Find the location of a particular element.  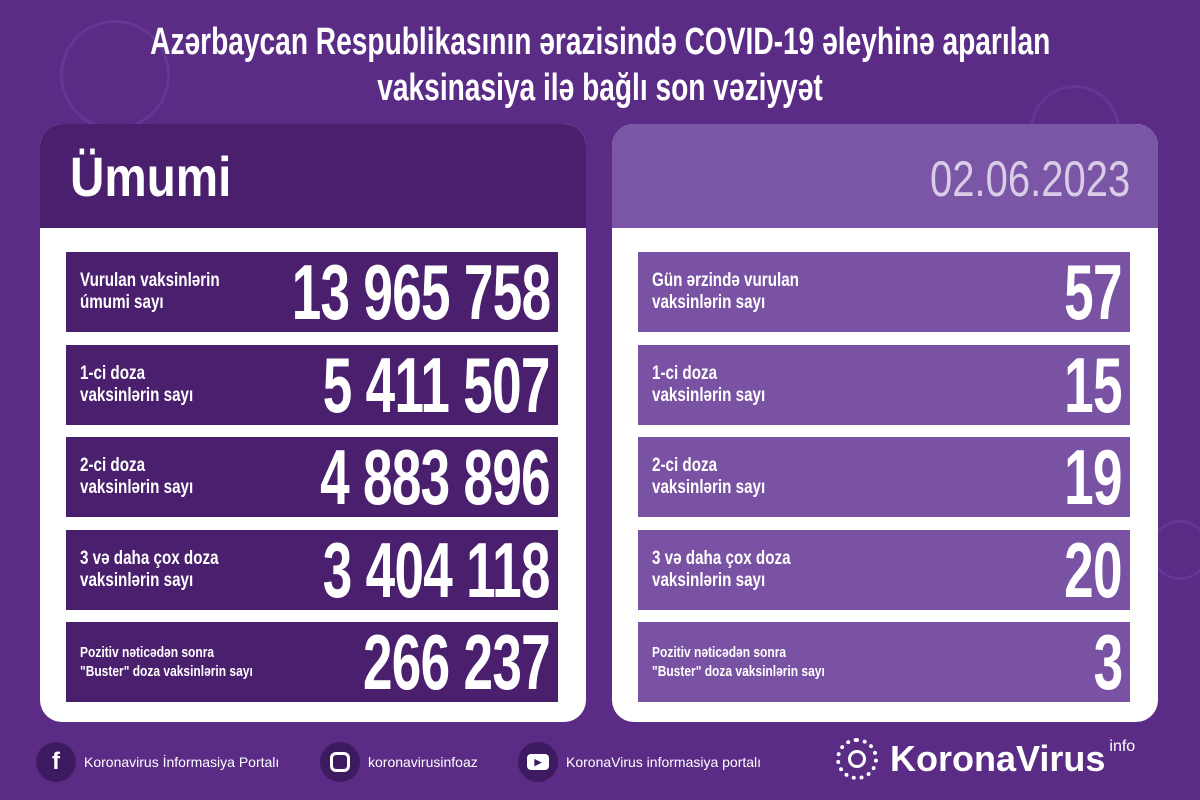

stat-value: 13 965 758 is located at coordinates (420, 292).